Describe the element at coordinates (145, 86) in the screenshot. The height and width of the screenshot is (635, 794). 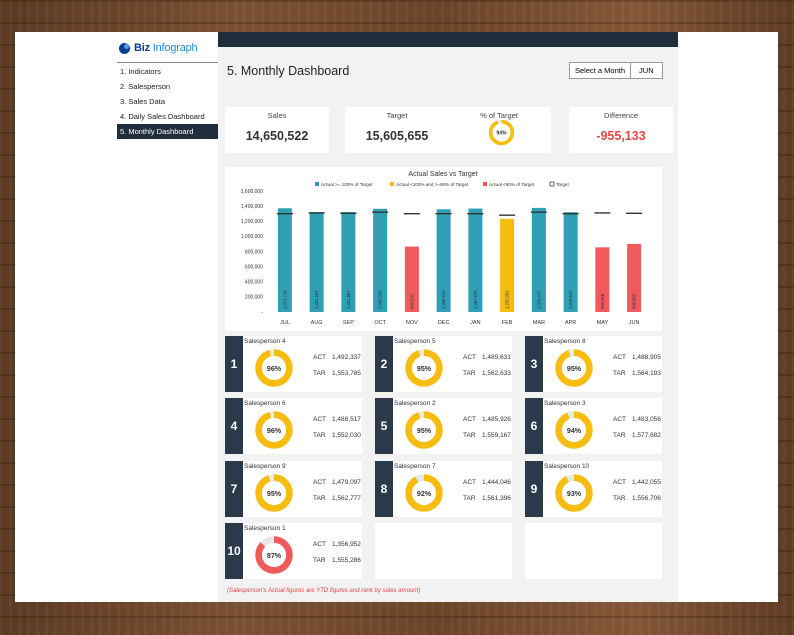
I see `sidebar-item-salesperson: 2. Salesperson` at that location.